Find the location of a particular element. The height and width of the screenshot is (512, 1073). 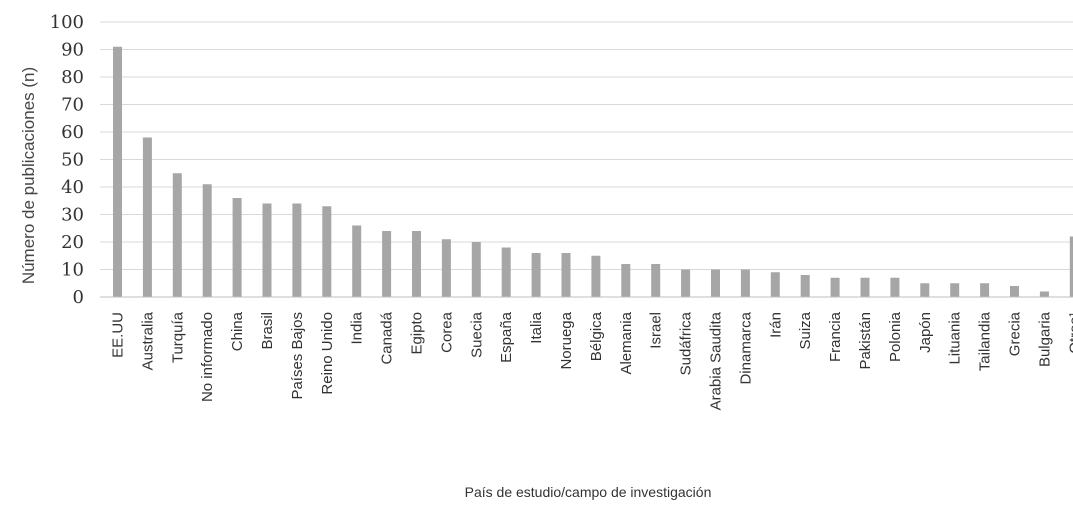

x-tick-label: Otros¹ is located at coordinates (1069, 333).